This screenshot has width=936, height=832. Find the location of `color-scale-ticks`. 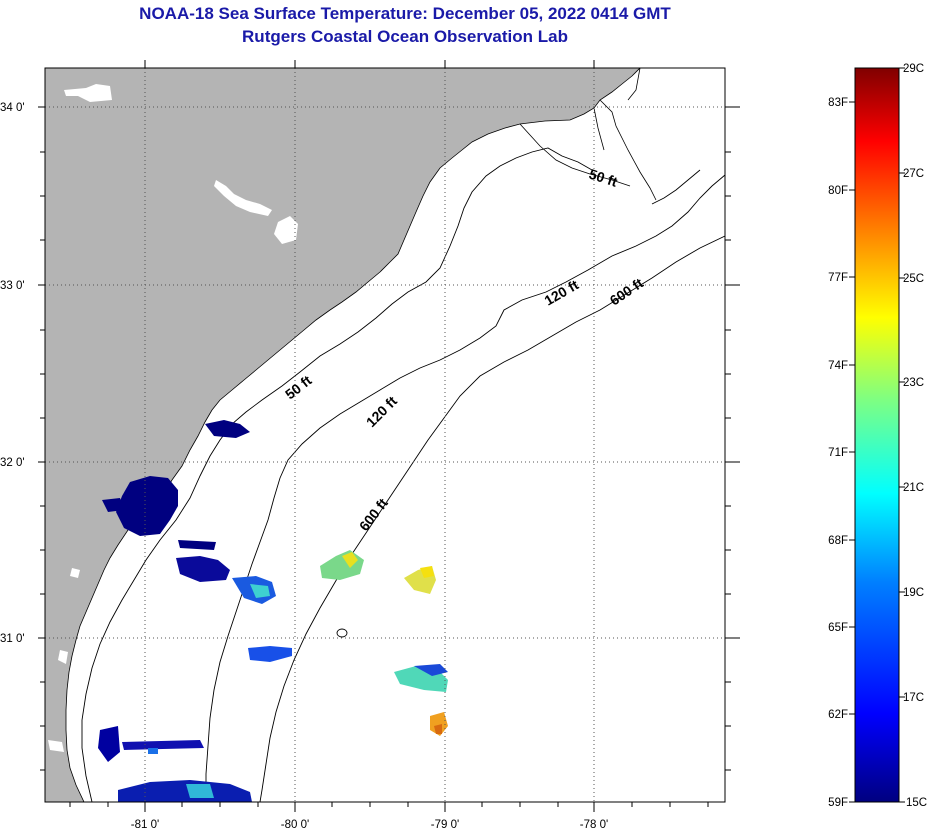

color-scale-ticks is located at coordinates (877, 435).